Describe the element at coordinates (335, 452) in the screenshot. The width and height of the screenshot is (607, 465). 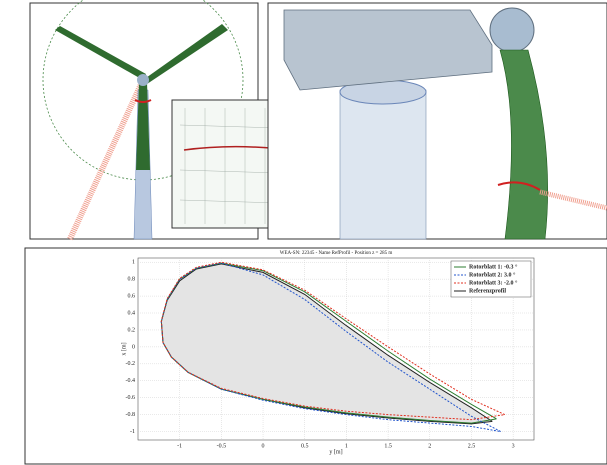
I see `x-axis-label: y [m]` at that location.